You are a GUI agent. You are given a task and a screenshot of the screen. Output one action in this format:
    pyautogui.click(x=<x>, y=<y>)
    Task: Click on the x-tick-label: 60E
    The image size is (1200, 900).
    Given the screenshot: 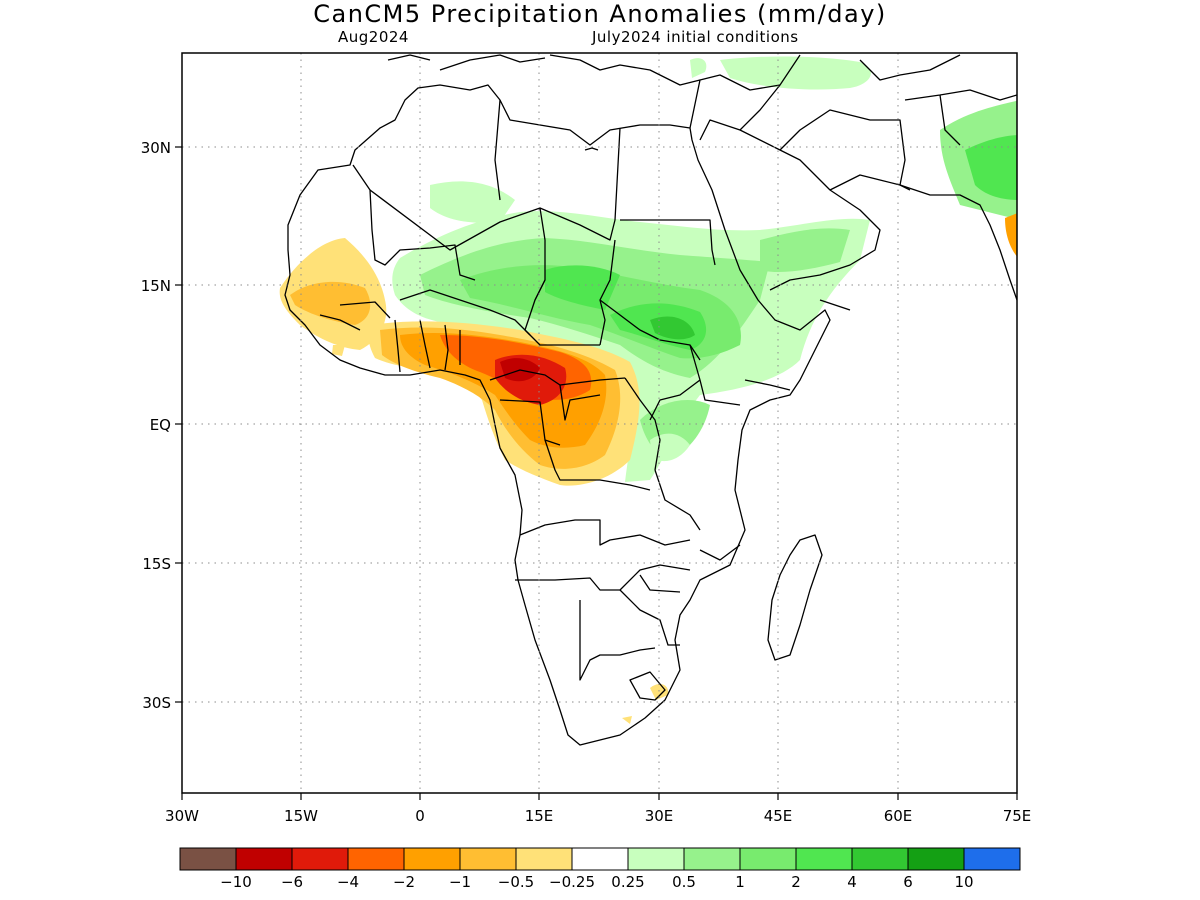 What is the action you would take?
    pyautogui.click(x=898, y=816)
    